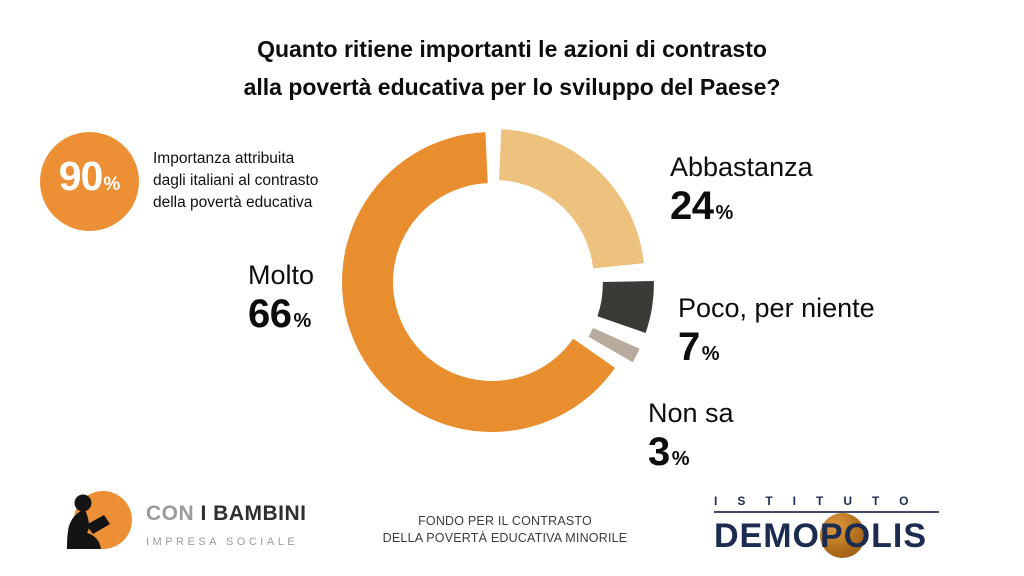 The image size is (1024, 576). I want to click on highlight-badge: 90 %, so click(89, 181).